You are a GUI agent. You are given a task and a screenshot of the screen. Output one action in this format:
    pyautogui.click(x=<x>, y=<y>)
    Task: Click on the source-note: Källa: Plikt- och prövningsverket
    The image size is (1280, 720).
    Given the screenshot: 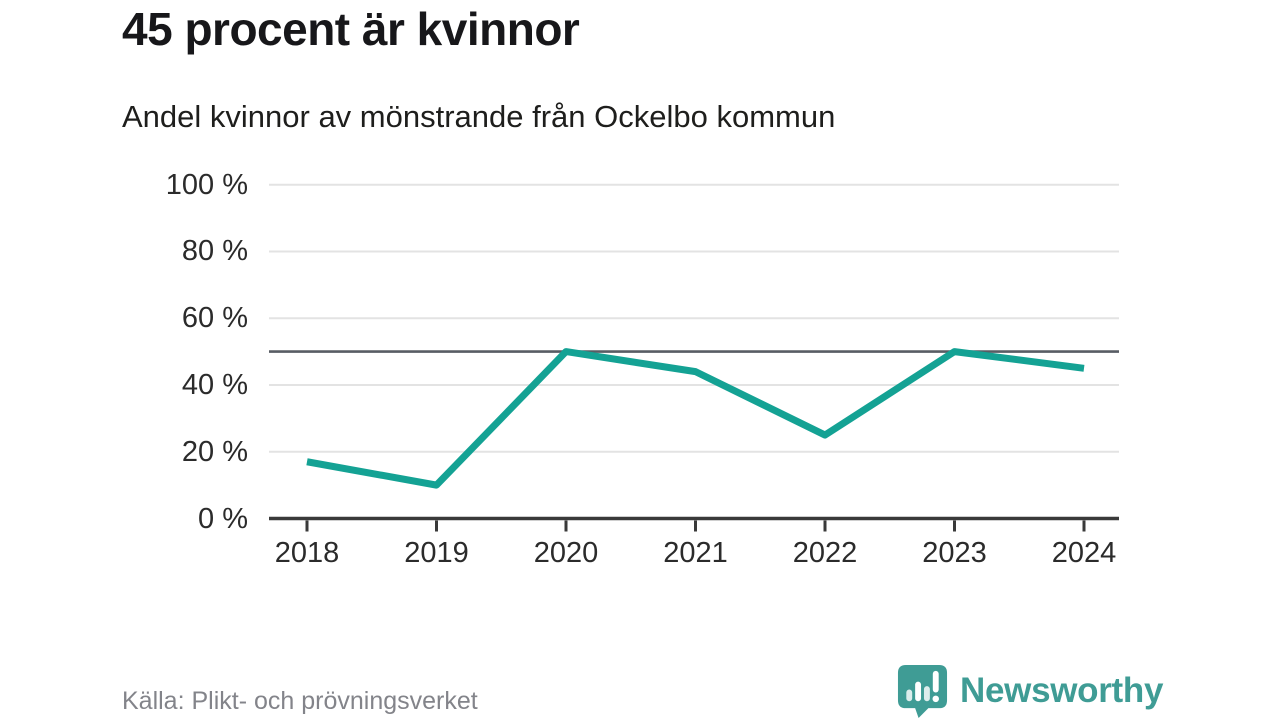 What is the action you would take?
    pyautogui.click(x=300, y=701)
    